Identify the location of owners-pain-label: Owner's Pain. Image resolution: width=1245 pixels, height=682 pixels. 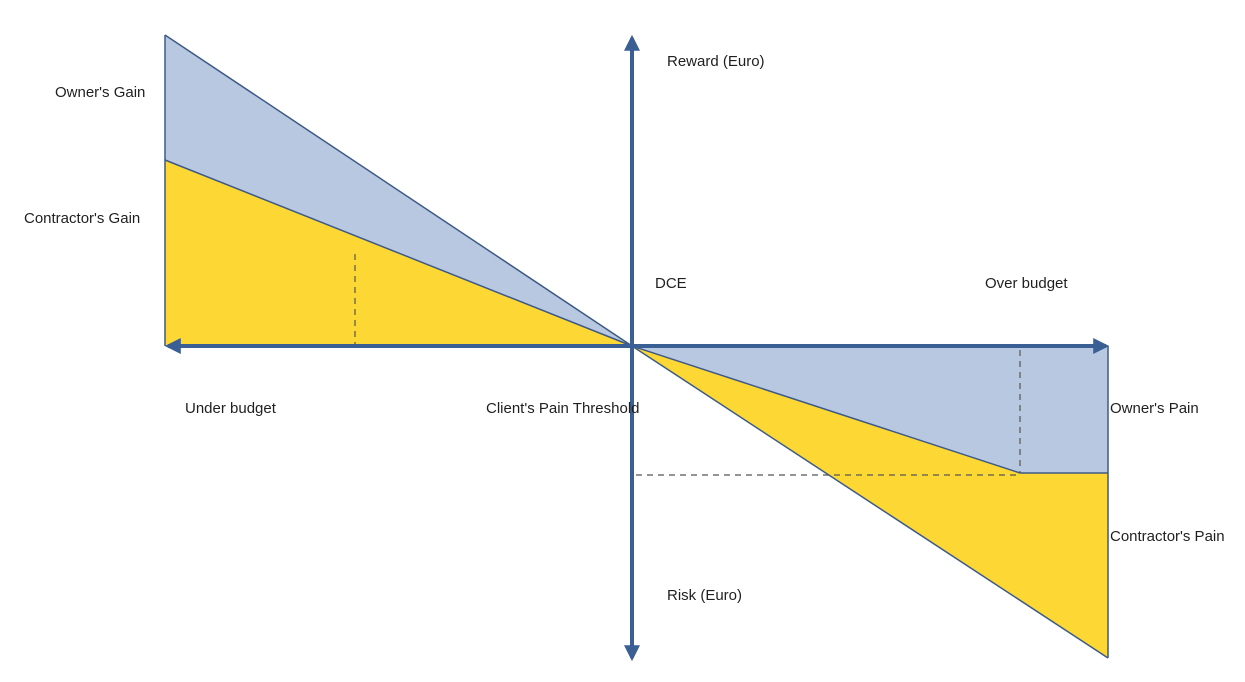
(1154, 408).